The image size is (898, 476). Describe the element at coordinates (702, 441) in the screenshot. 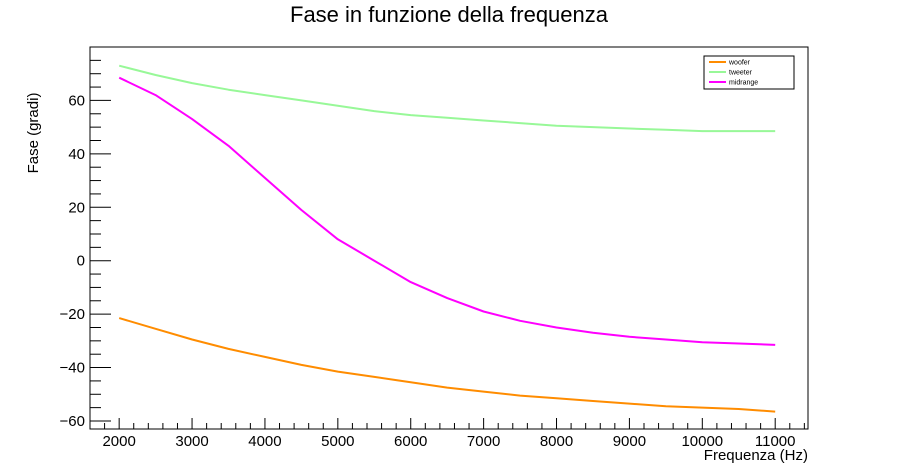

I see `x-tick-label: 10000` at that location.